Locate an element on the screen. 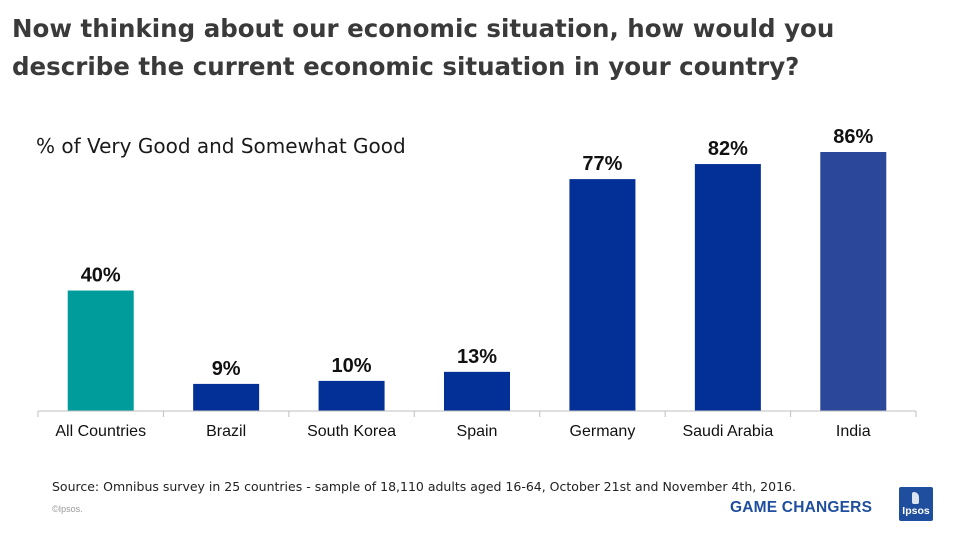 This screenshot has height=540, width=960. category-label: South Korea is located at coordinates (351, 431).